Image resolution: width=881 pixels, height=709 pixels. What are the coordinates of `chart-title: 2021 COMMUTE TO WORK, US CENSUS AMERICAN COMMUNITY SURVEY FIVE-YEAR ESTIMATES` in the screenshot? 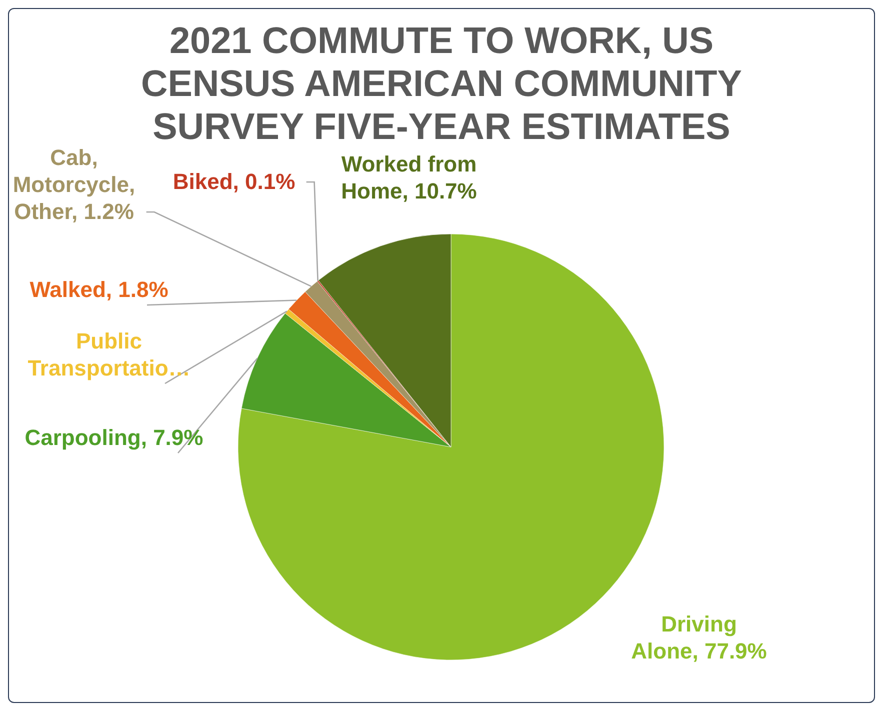 It's located at (441, 83).